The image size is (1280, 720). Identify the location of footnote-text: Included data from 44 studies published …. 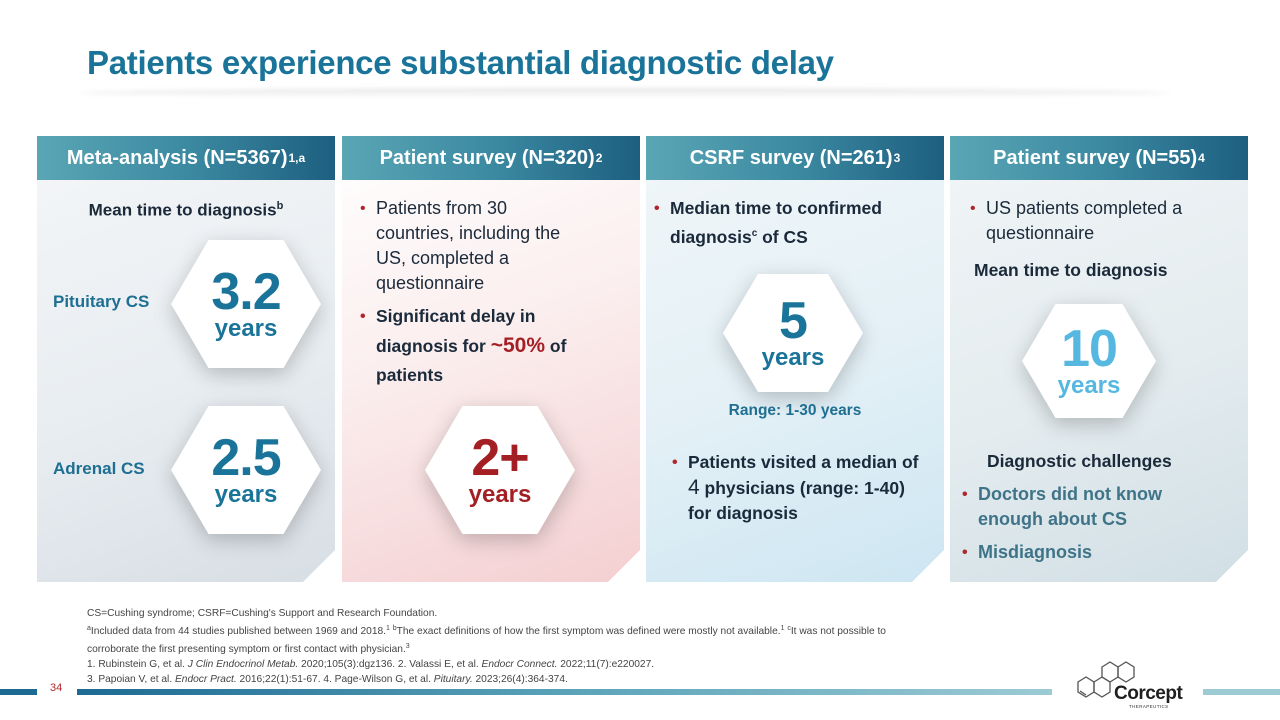
(238, 631).